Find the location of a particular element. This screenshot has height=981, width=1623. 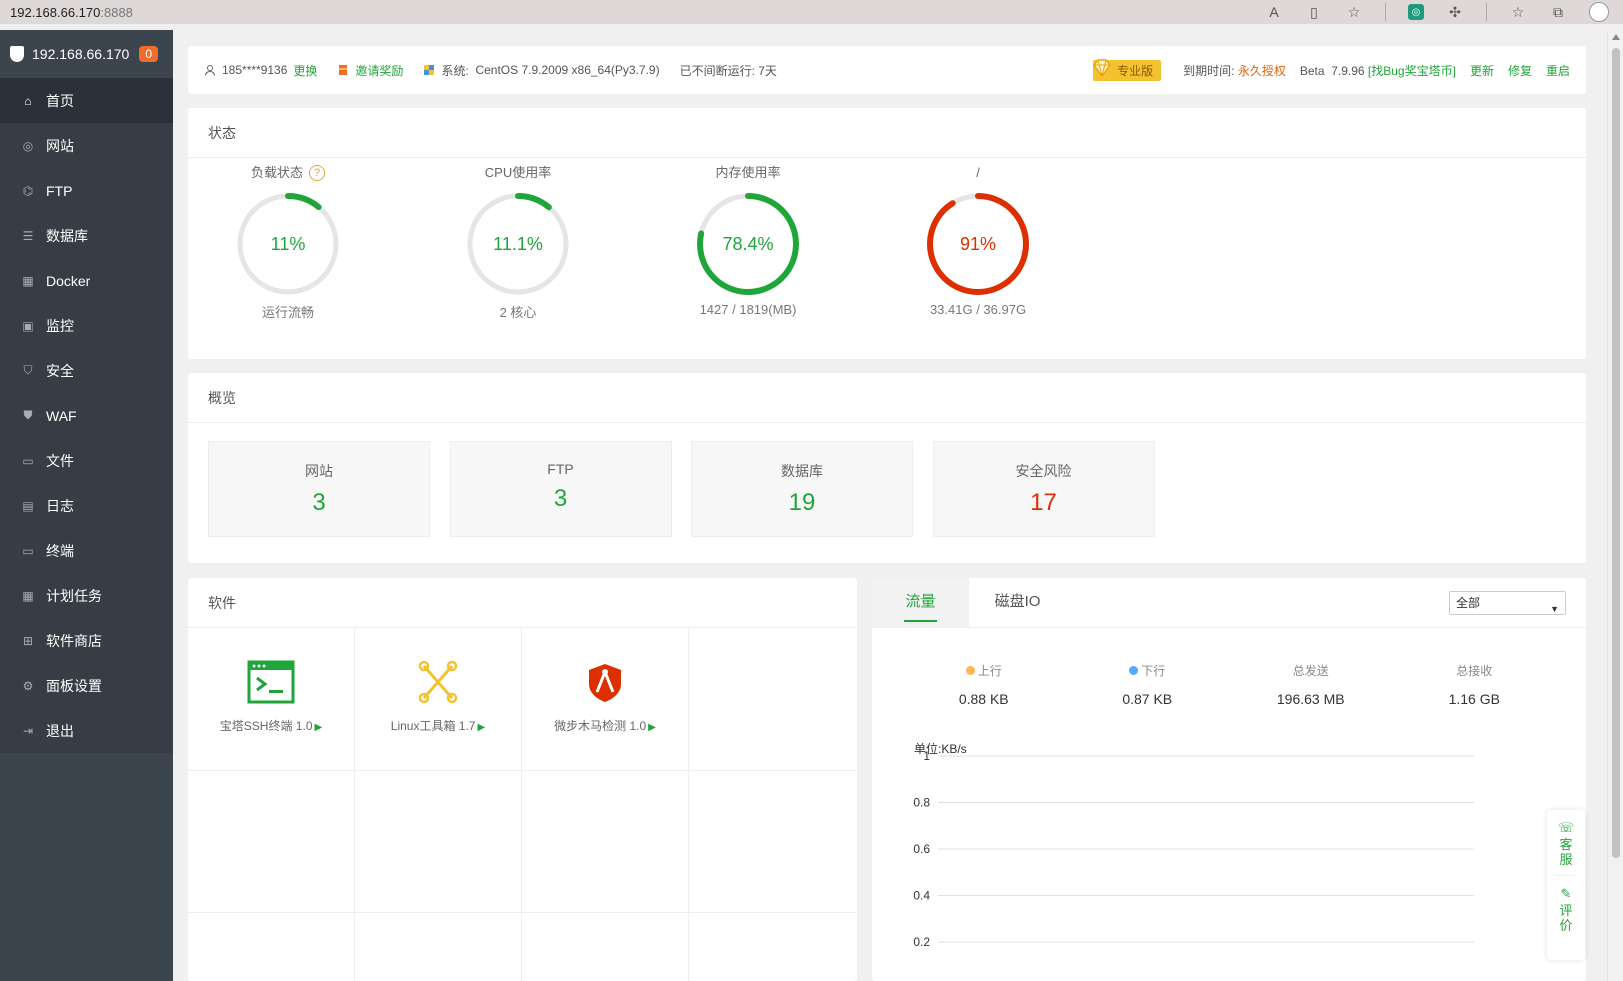

version: 7.9.96 is located at coordinates (1348, 70).